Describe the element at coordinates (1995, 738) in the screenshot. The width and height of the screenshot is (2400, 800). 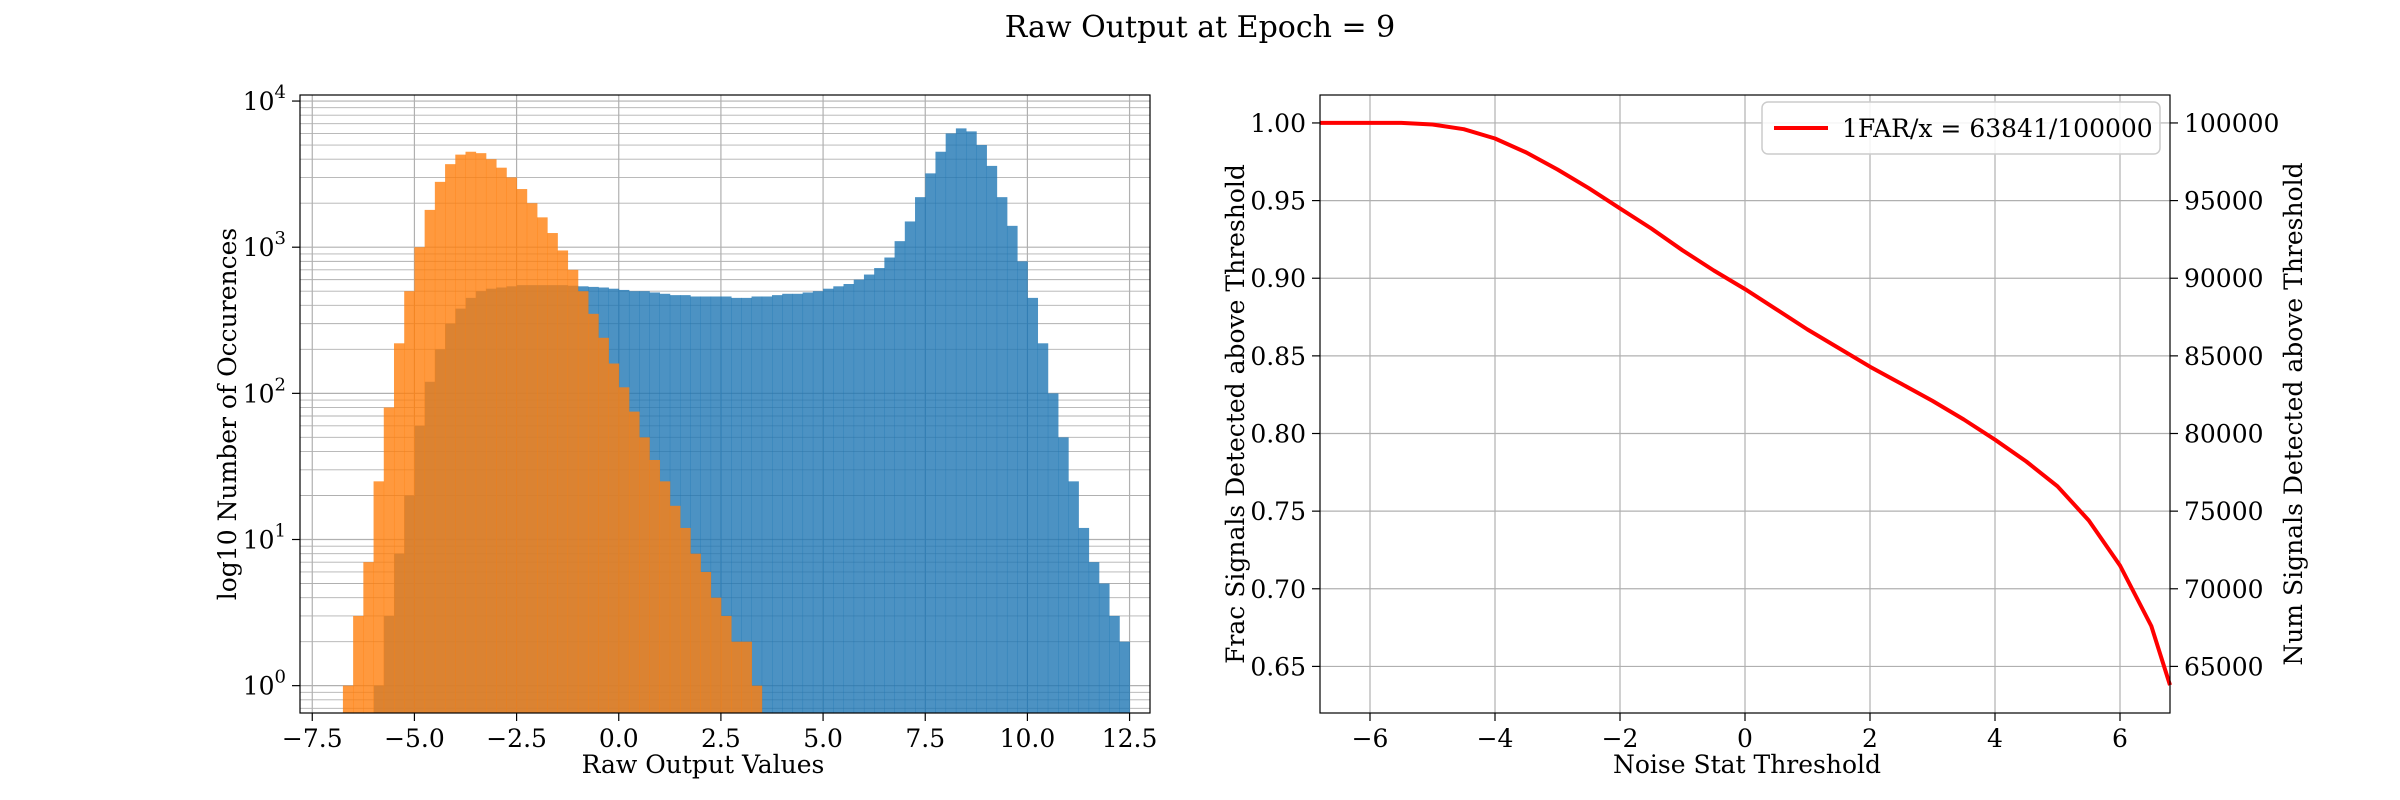
I see `line-x-tick-label: 4` at that location.